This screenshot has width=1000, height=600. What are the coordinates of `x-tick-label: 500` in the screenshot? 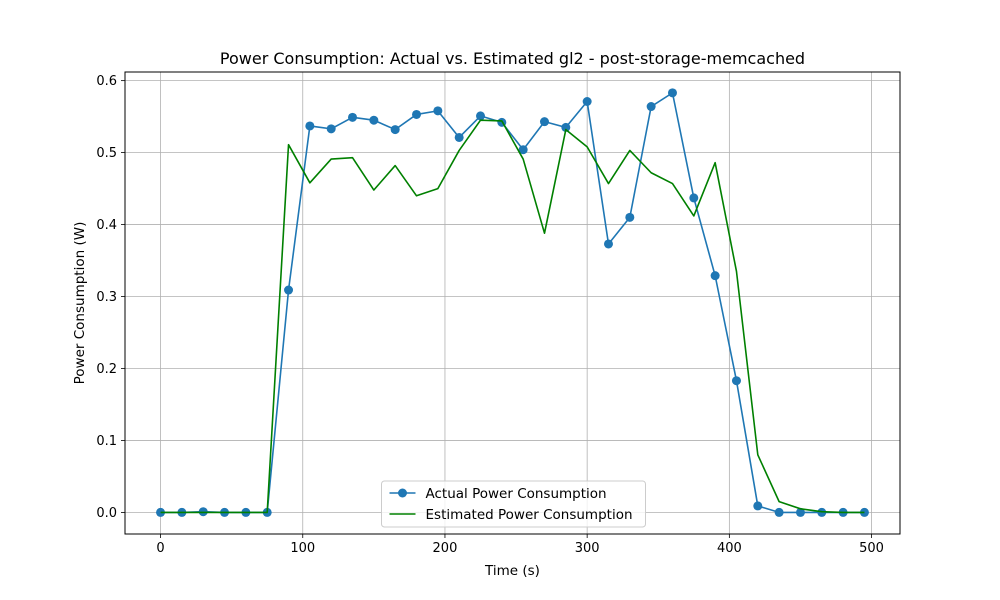 It's located at (871, 548).